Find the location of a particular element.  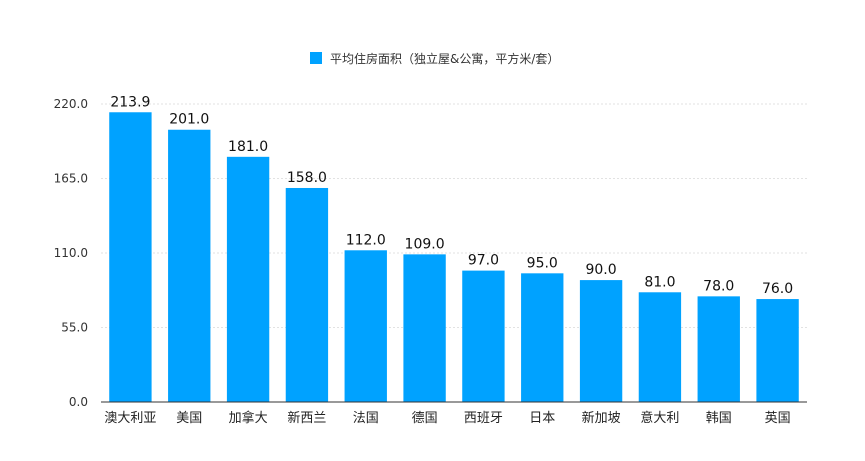

y-tick-label: 55.0 is located at coordinates (74, 328).